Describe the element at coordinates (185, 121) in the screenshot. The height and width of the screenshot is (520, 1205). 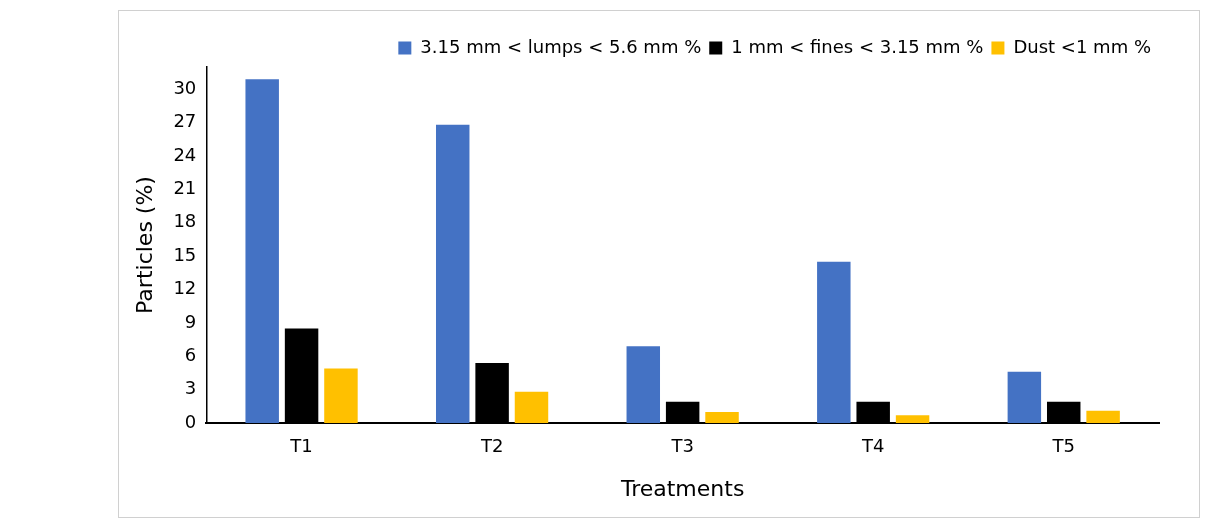
I see `y-tick-label: 27` at that location.